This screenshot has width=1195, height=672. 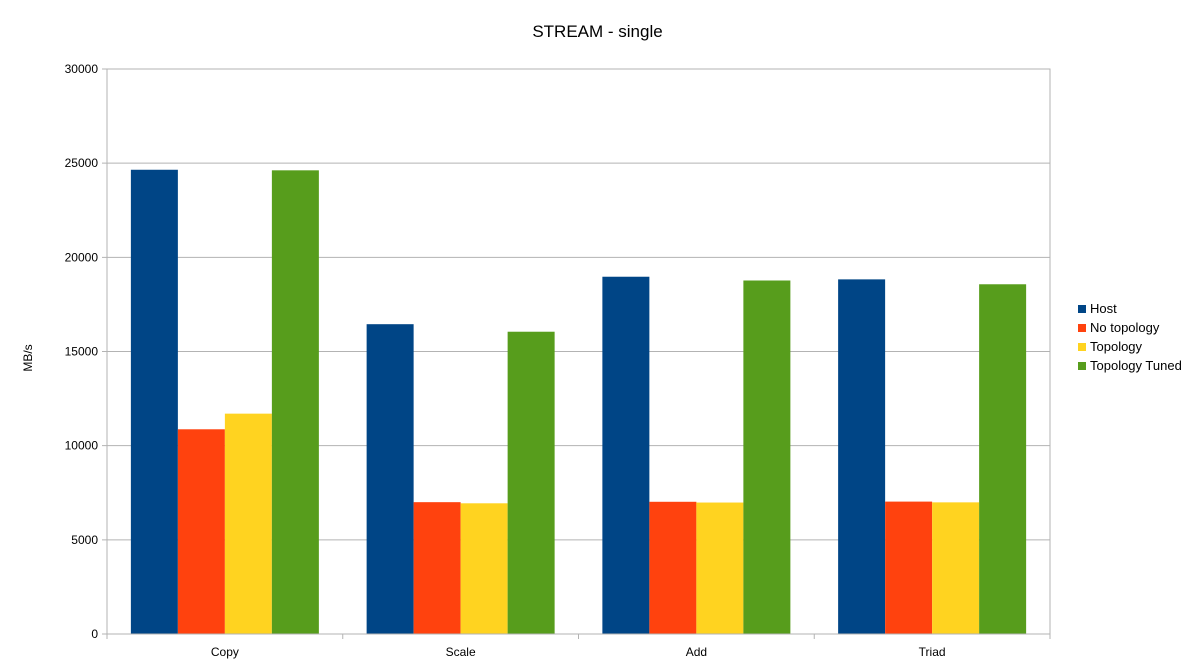 What do you see at coordinates (154, 401) in the screenshot?
I see `bar-host-copy` at bounding box center [154, 401].